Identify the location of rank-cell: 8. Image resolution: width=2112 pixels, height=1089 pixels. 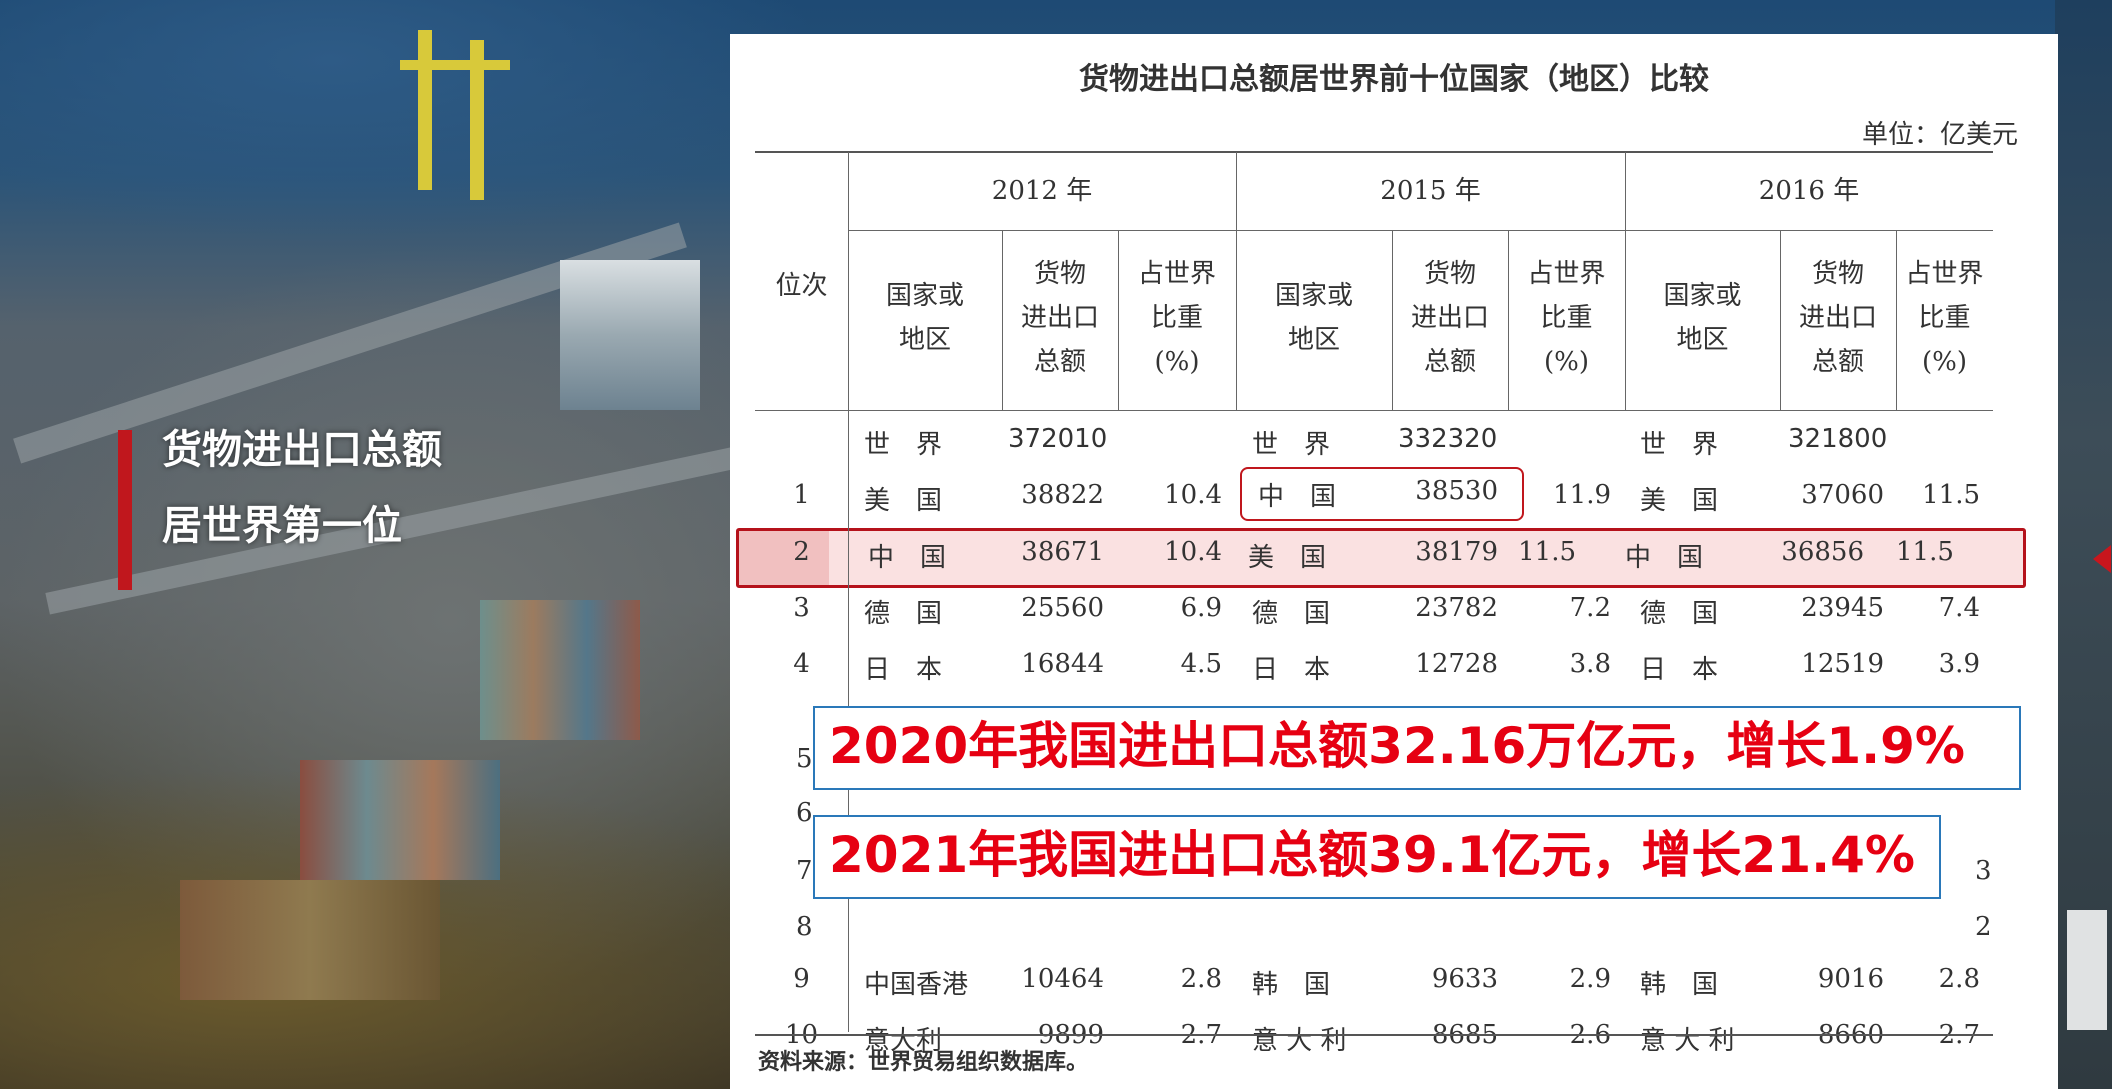
(804, 927).